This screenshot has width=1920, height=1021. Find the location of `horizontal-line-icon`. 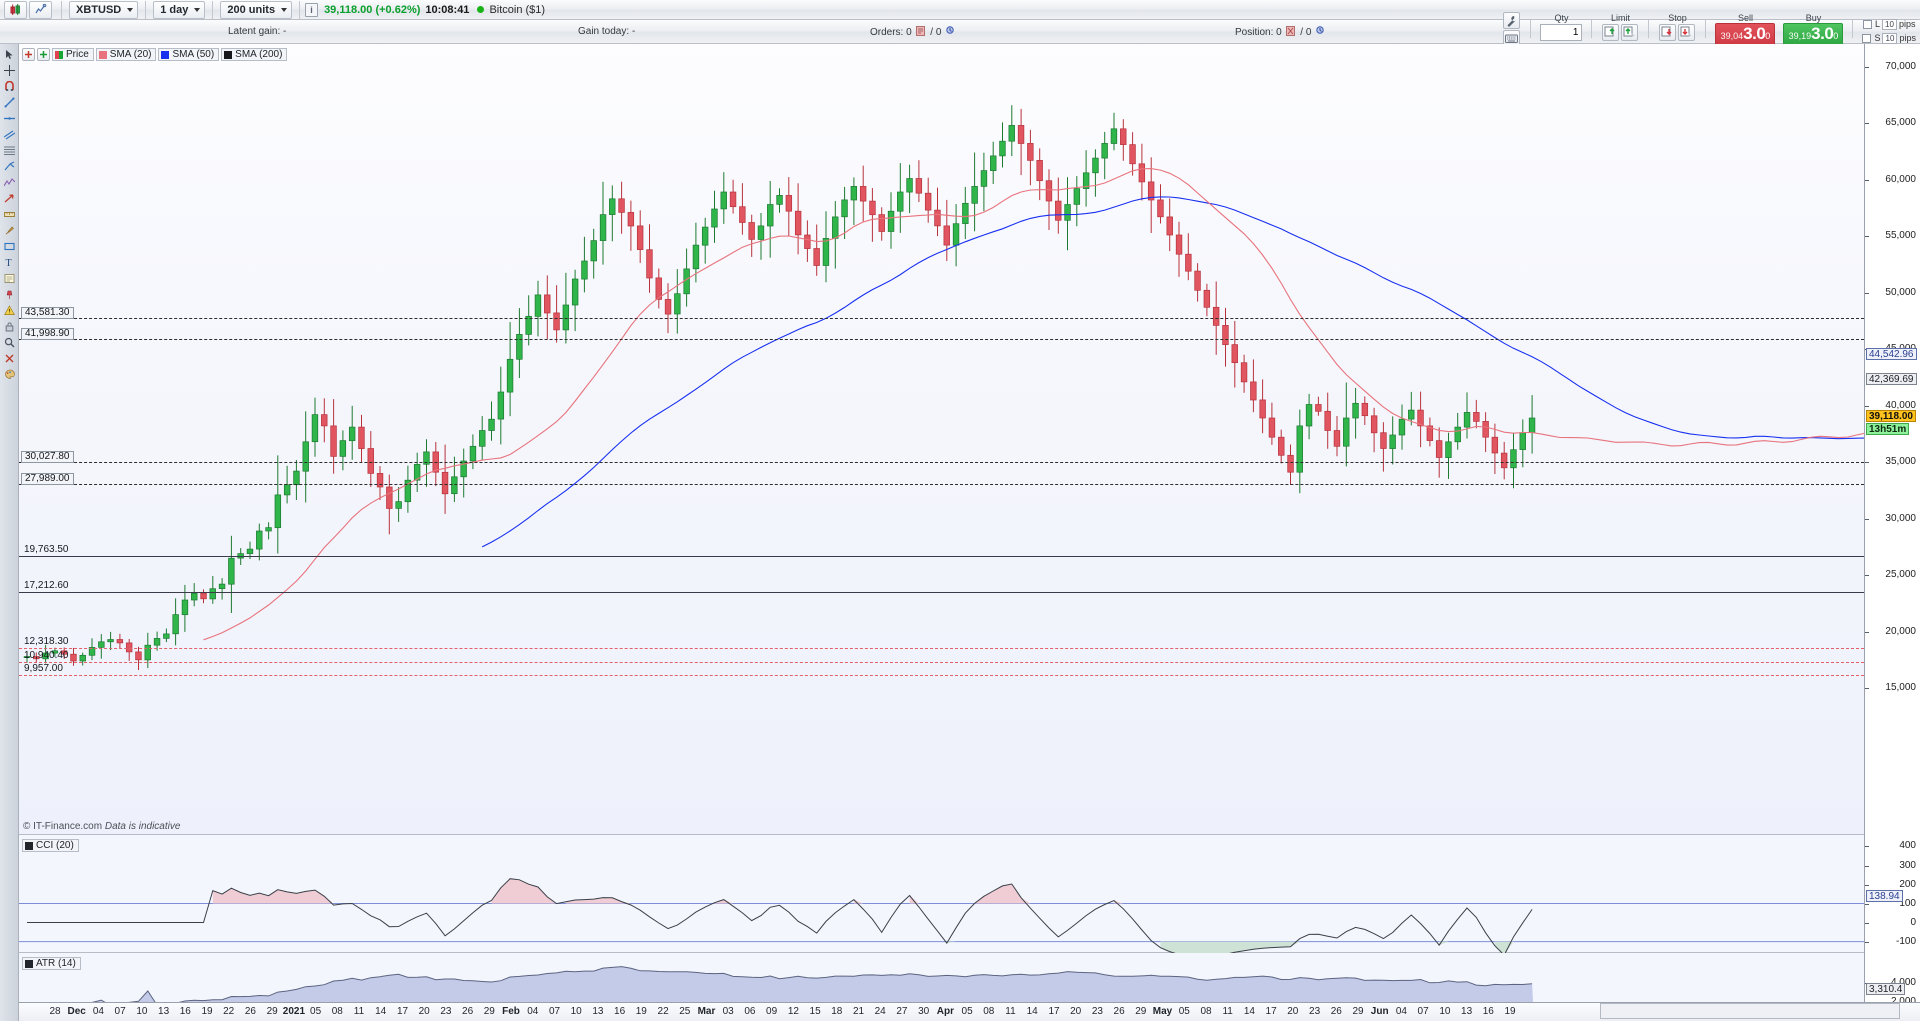

horizontal-line-icon is located at coordinates (9, 118).